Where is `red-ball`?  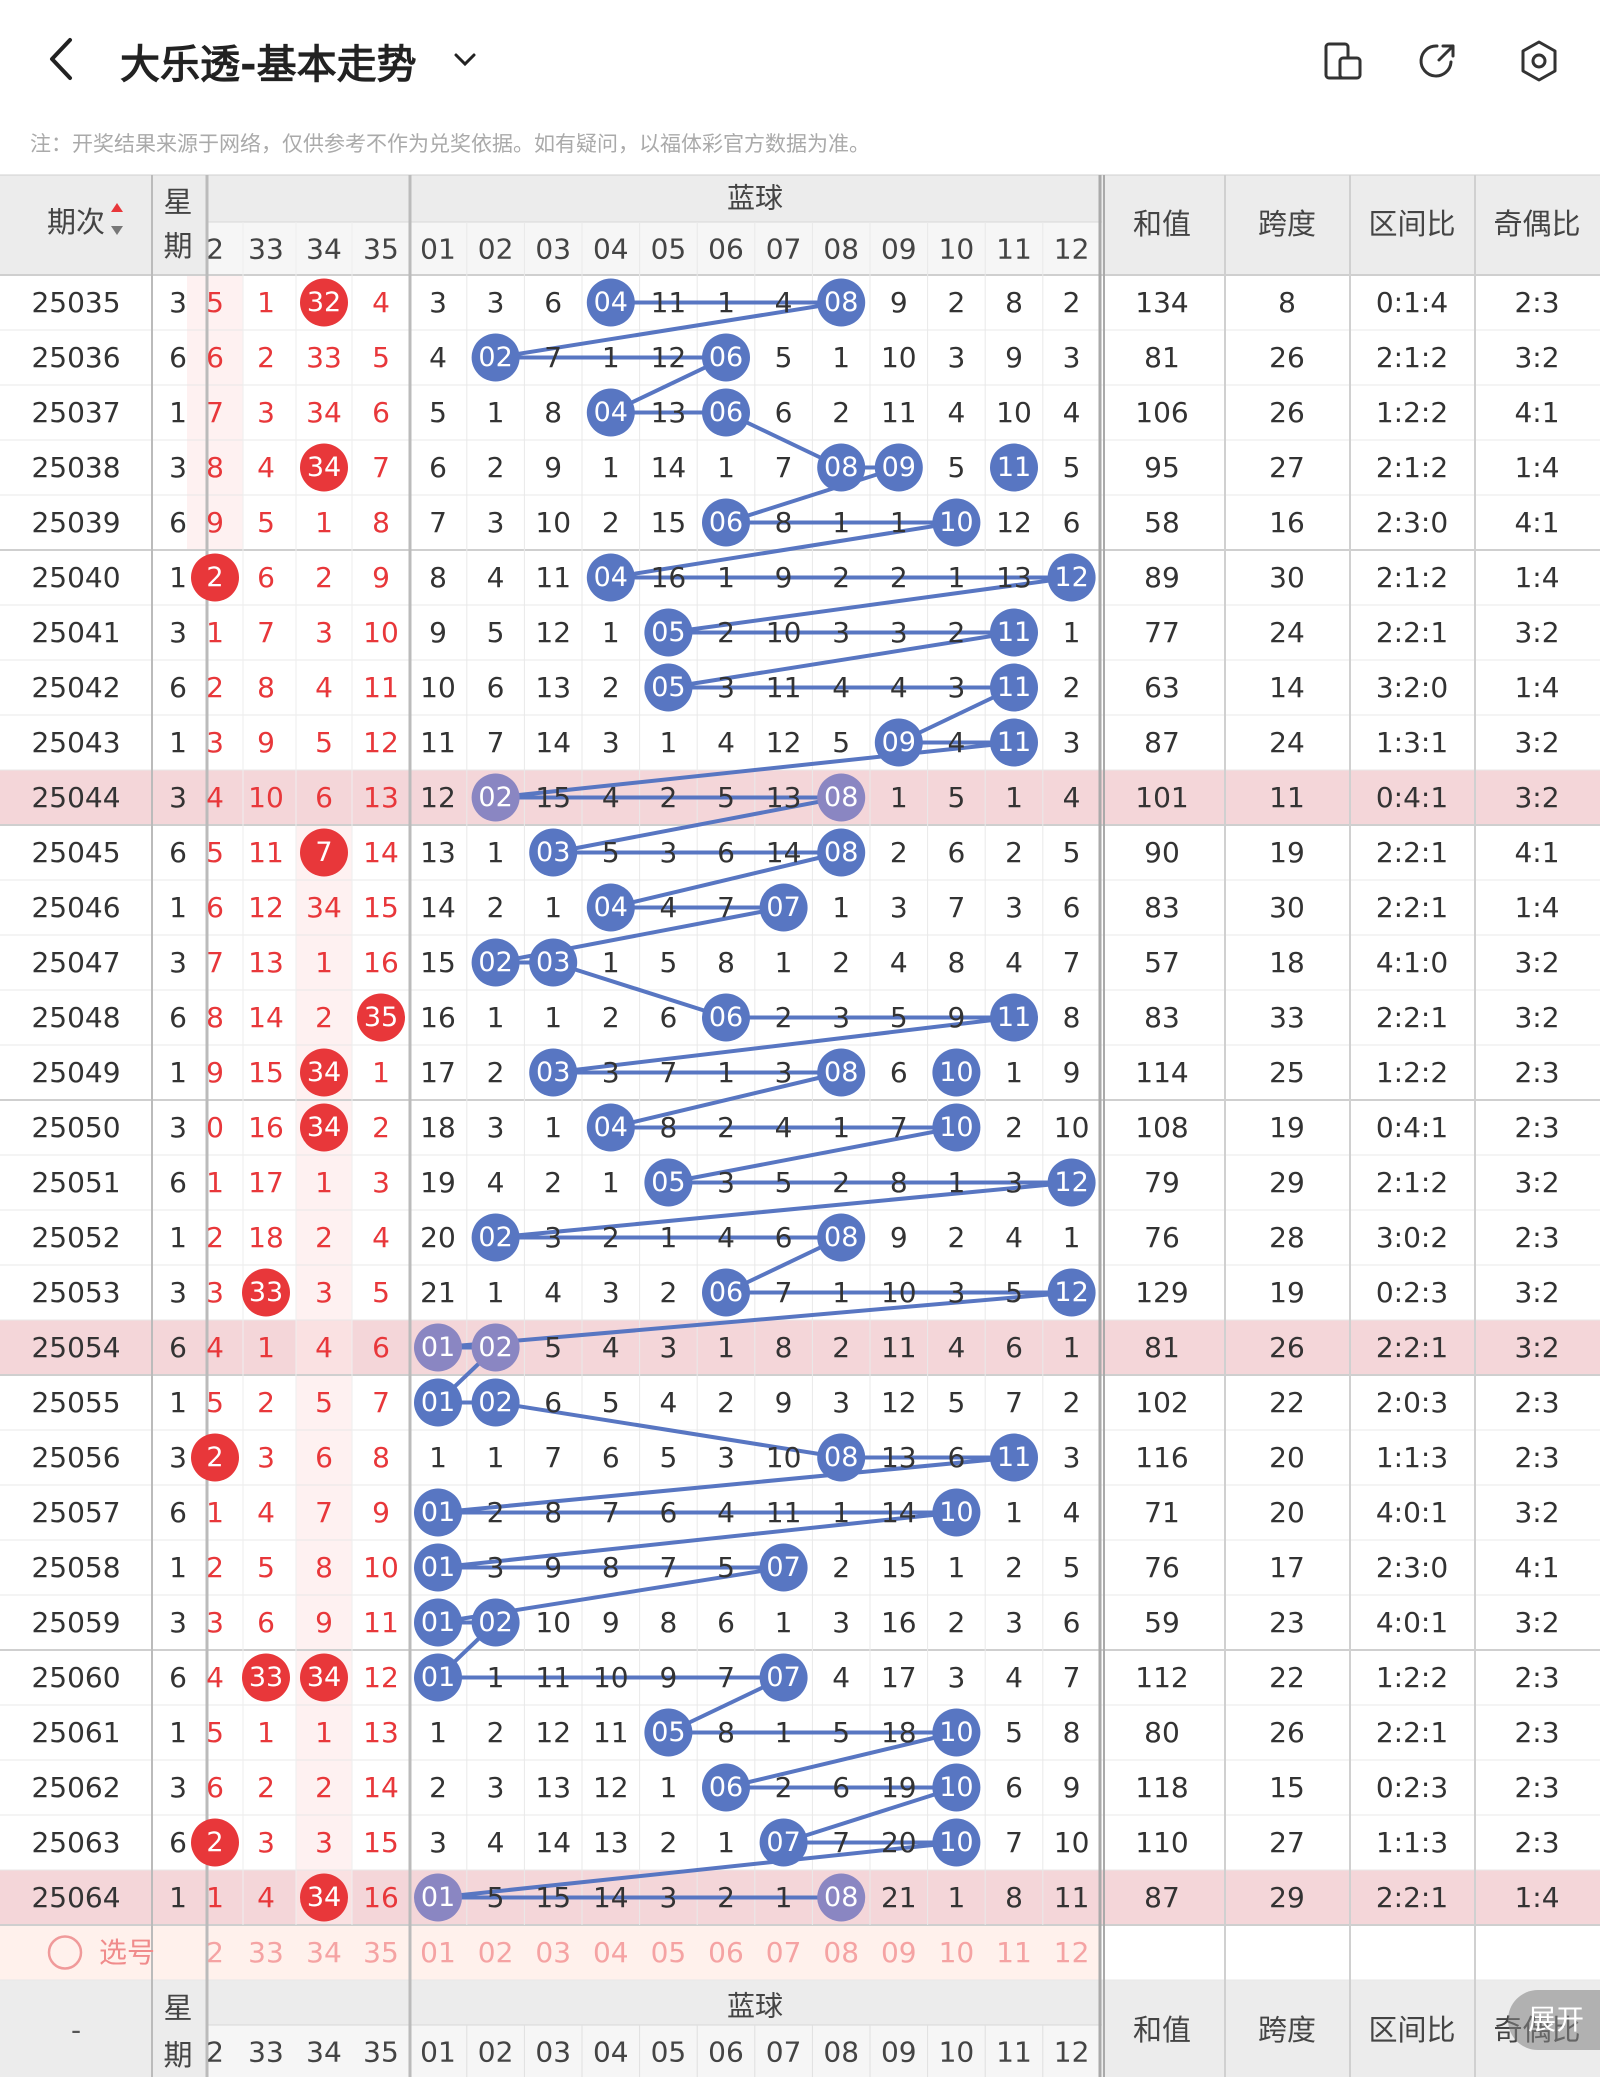 red-ball is located at coordinates (266, 1677).